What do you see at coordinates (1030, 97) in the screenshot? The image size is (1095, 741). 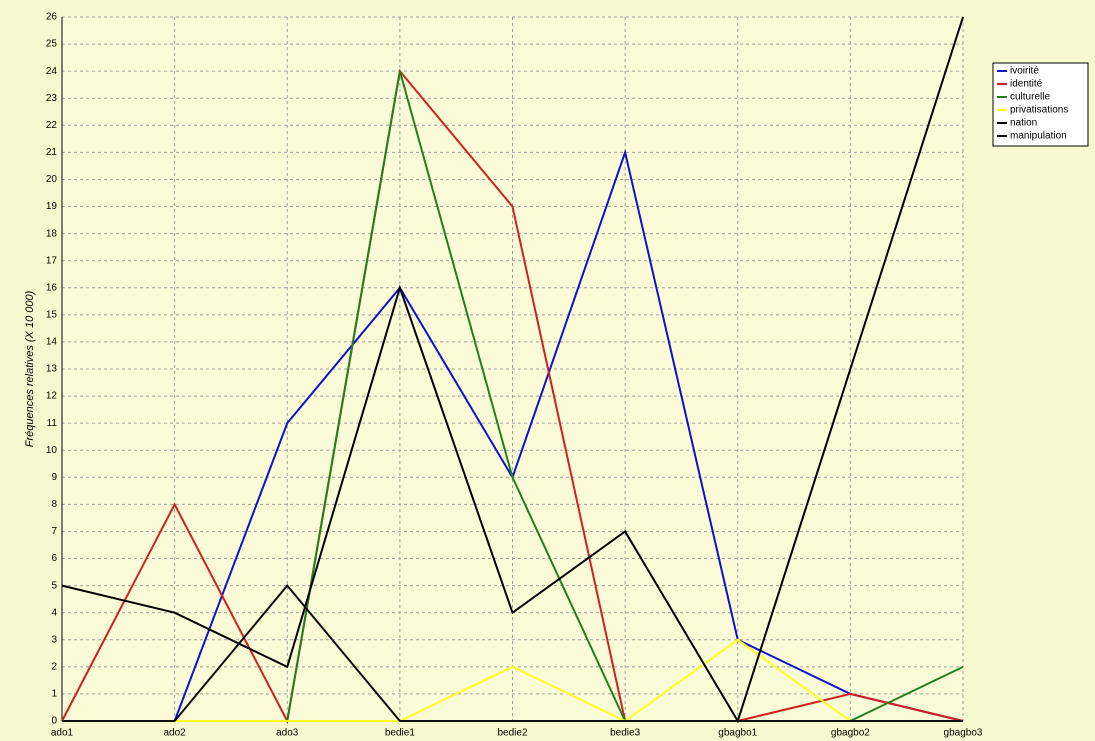 I see `legend-label: culturelle` at bounding box center [1030, 97].